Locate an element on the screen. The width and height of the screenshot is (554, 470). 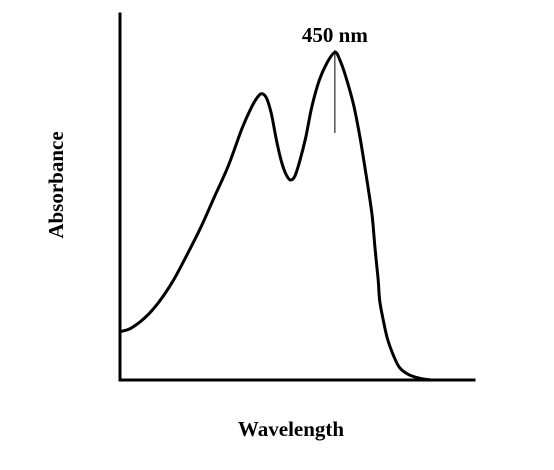
y-axis-label: Absorbance is located at coordinates (56, 184).